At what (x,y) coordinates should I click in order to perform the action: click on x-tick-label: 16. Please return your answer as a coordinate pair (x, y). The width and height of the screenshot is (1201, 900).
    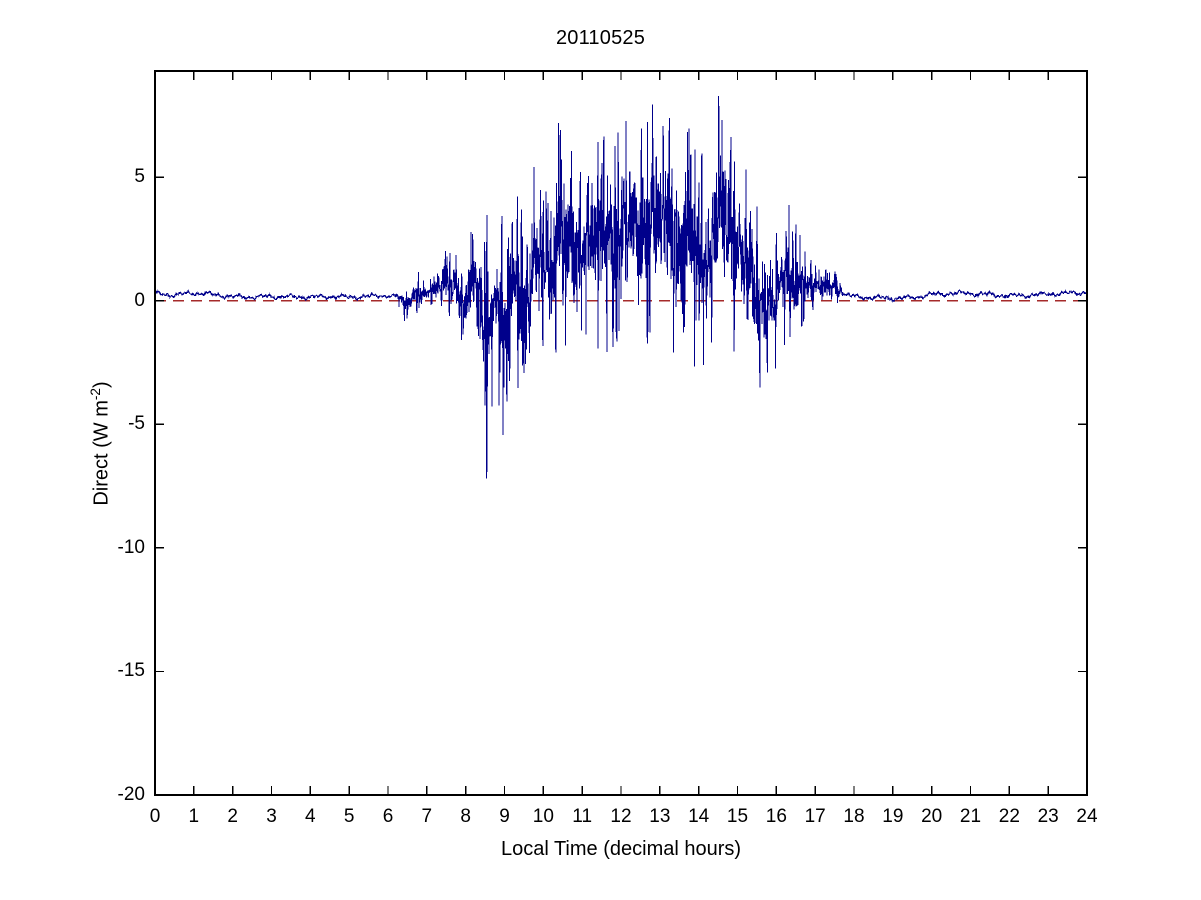
    Looking at the image, I should click on (776, 816).